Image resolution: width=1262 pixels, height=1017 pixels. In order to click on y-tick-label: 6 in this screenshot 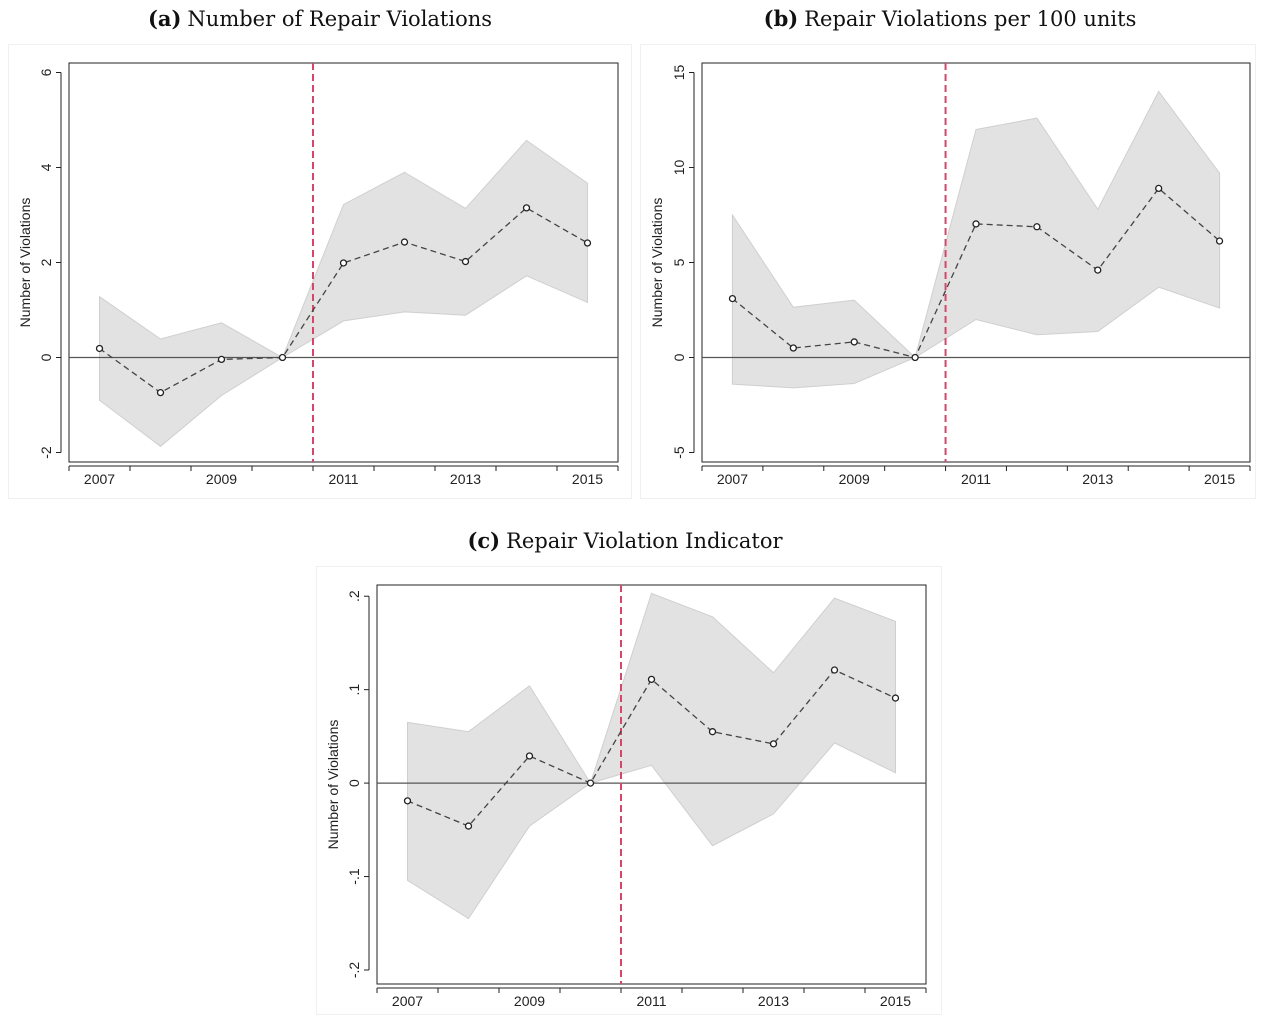, I will do `click(46, 72)`.